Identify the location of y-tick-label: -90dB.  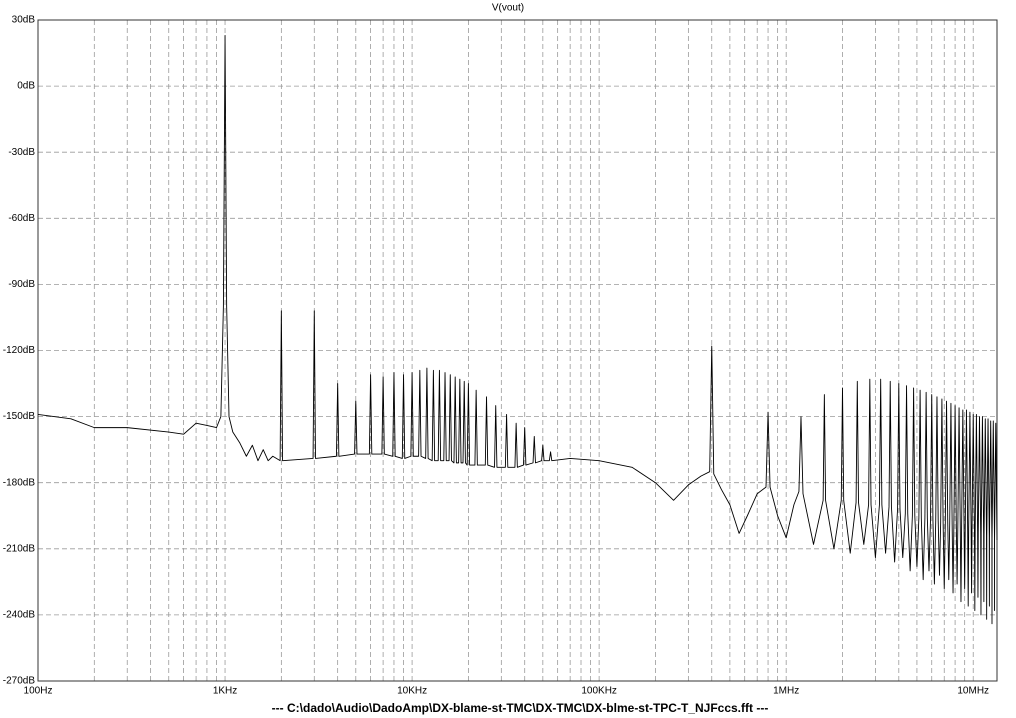
(21, 284).